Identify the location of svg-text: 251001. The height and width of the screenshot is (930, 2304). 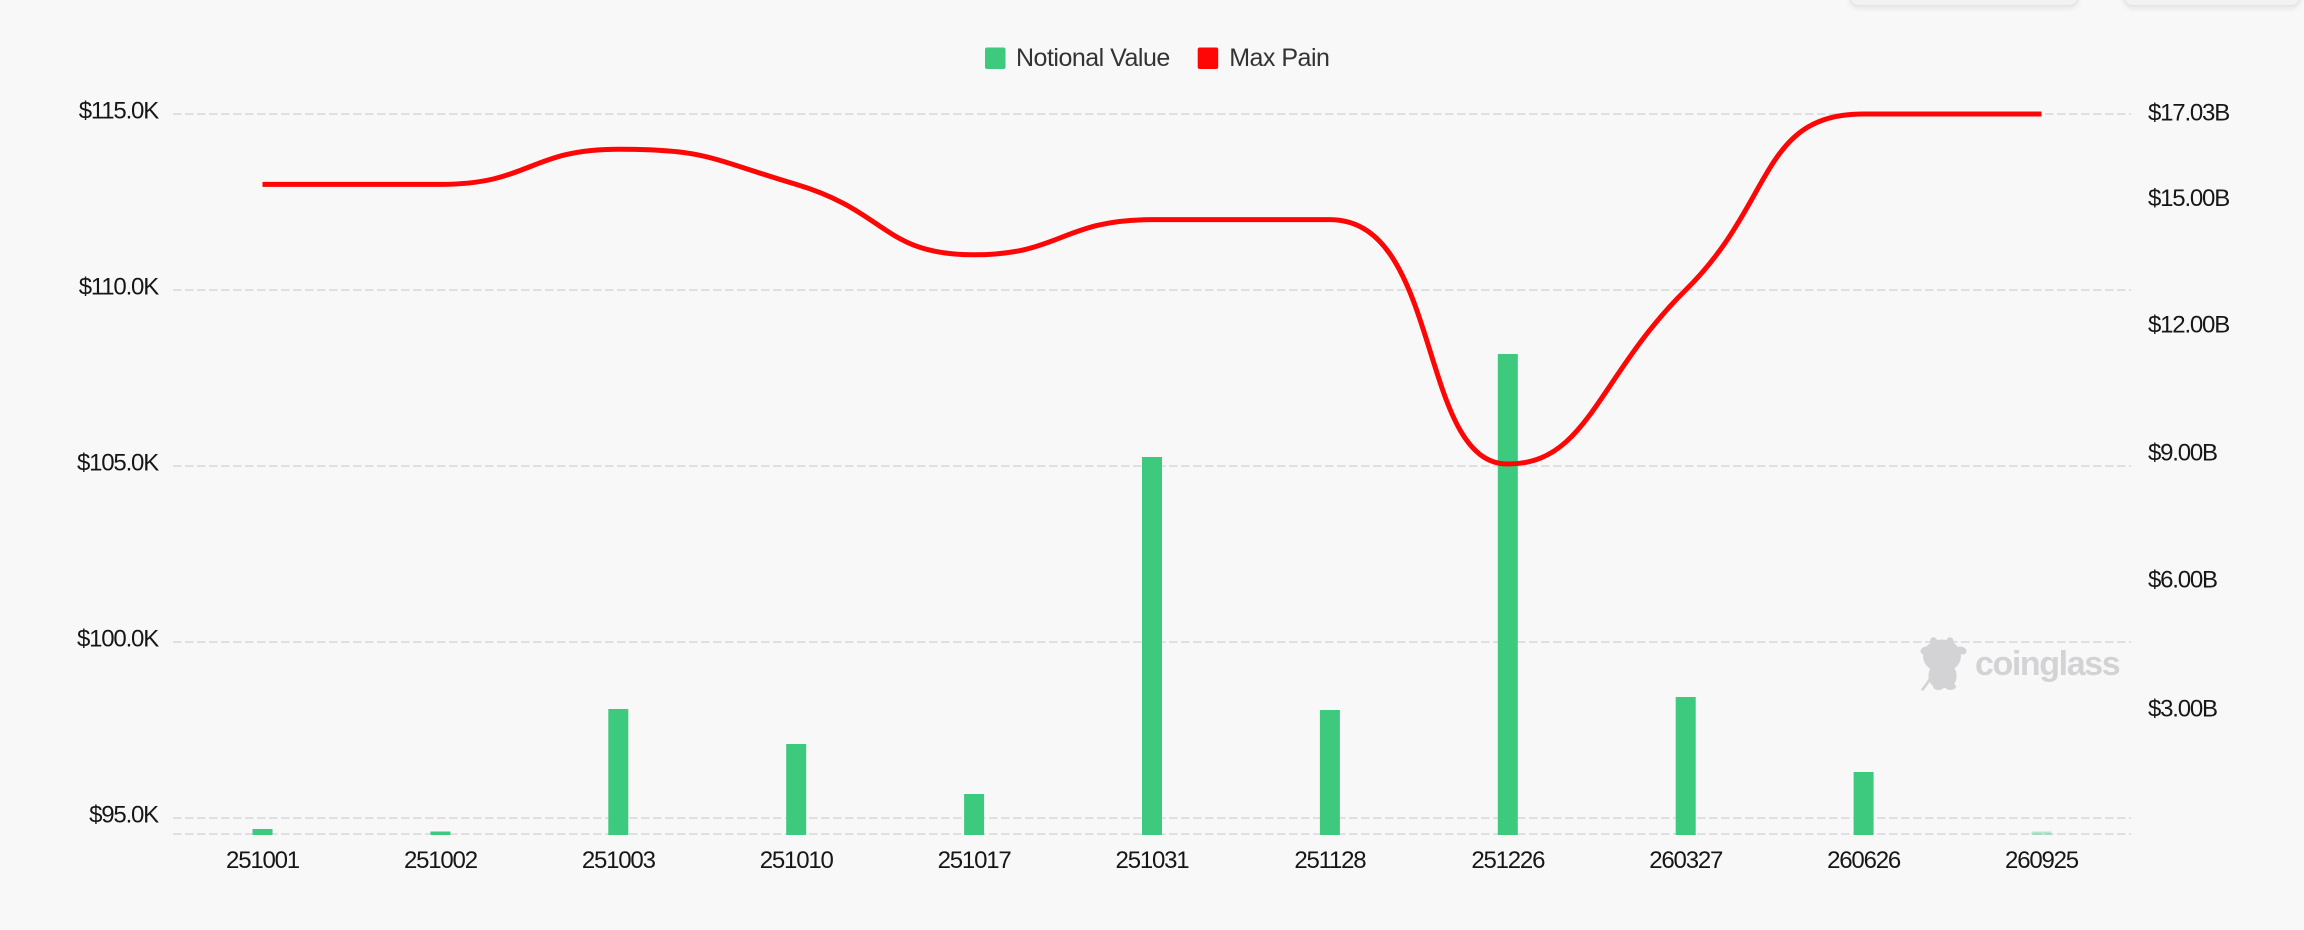
(263, 860).